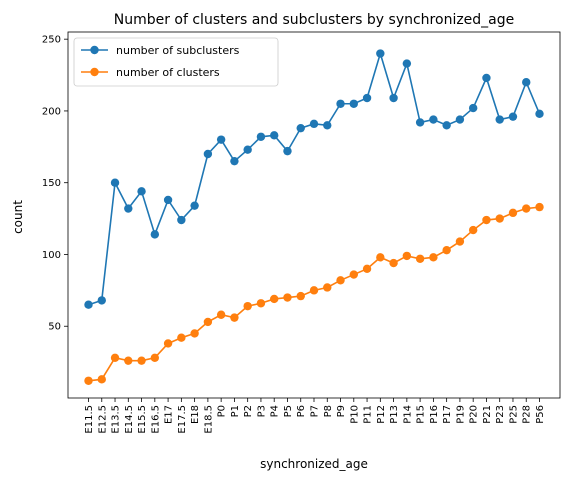 The width and height of the screenshot is (571, 480). What do you see at coordinates (474, 414) in the screenshot?
I see `x-tick-label: P20` at bounding box center [474, 414].